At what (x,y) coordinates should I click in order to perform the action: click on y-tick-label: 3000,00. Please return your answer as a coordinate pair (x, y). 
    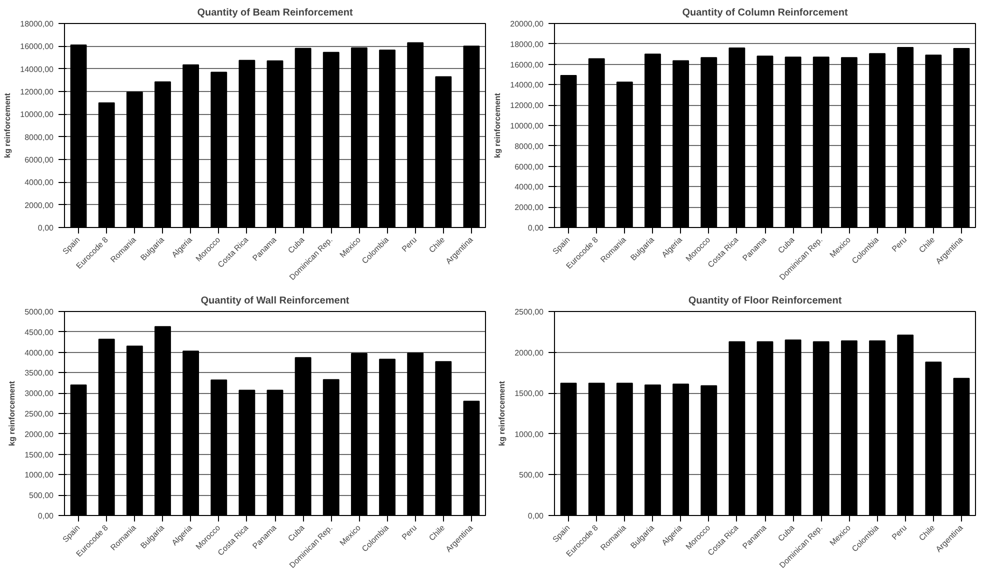
    Looking at the image, I should click on (39, 393).